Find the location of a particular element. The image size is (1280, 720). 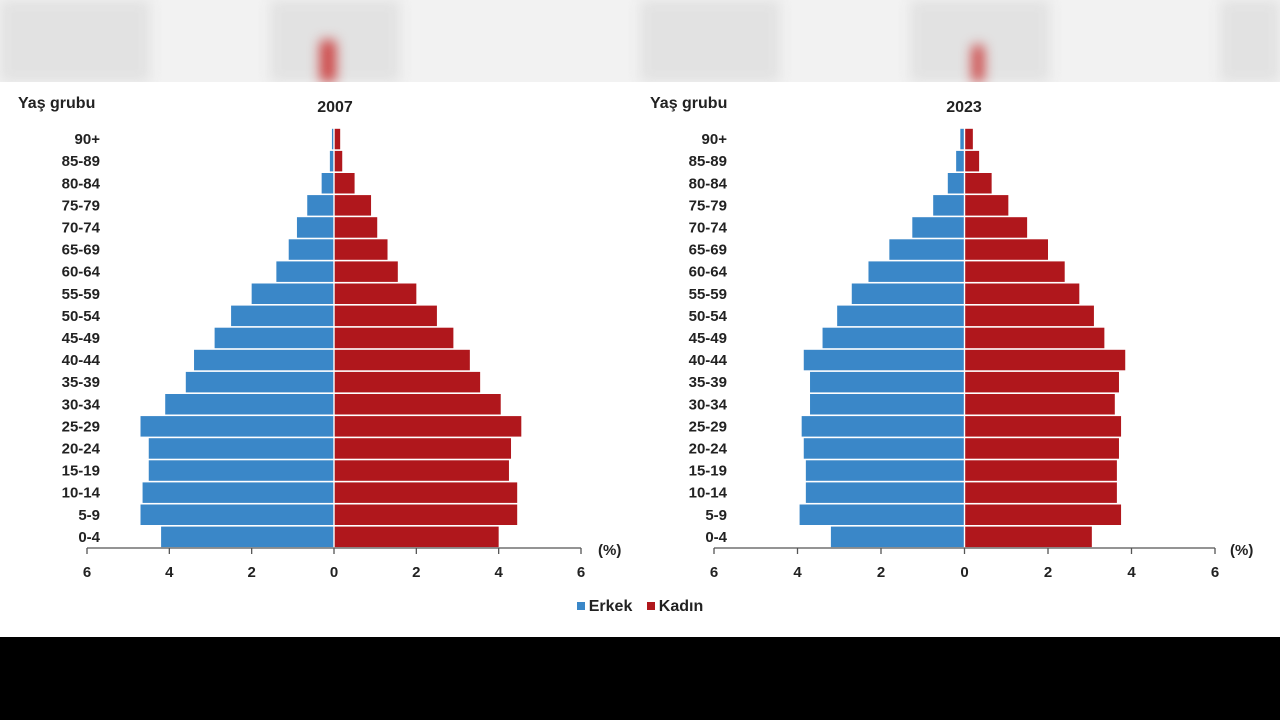

legend-swatch-male is located at coordinates (580, 606).